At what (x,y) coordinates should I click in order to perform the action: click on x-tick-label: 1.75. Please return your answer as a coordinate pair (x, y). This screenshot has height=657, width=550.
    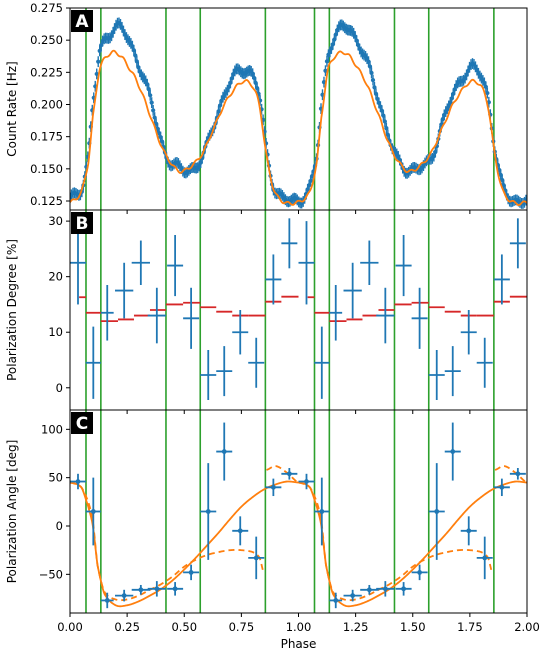
    Looking at the image, I should click on (470, 627).